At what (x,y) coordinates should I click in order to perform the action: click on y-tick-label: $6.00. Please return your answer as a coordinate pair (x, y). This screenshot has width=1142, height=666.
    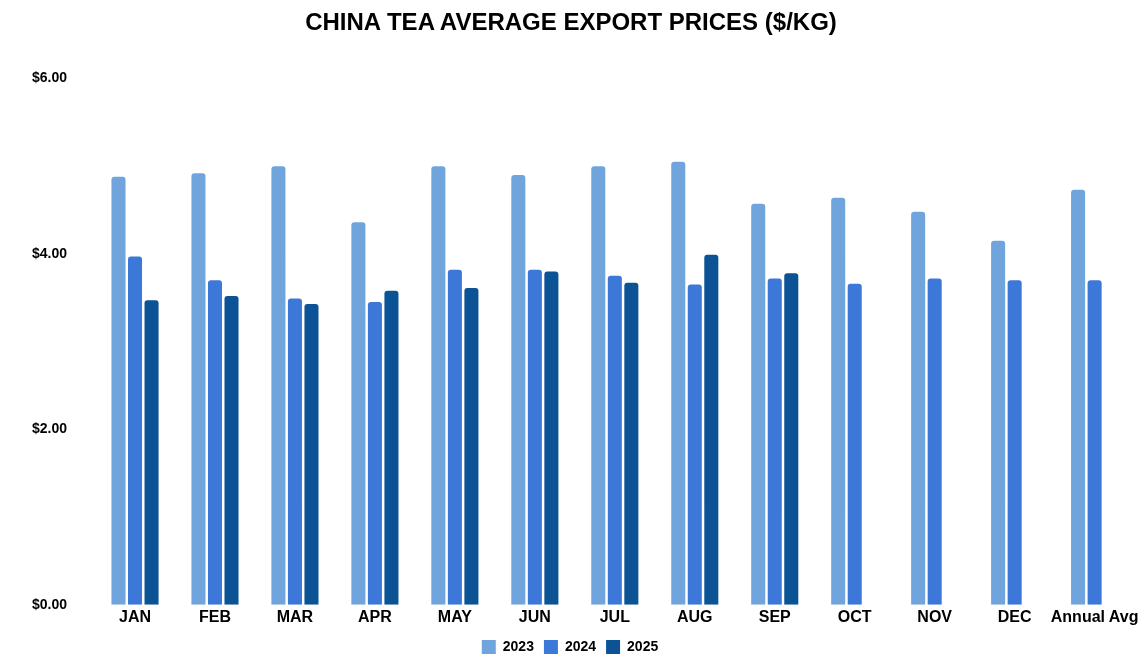
    Looking at the image, I should click on (49, 77).